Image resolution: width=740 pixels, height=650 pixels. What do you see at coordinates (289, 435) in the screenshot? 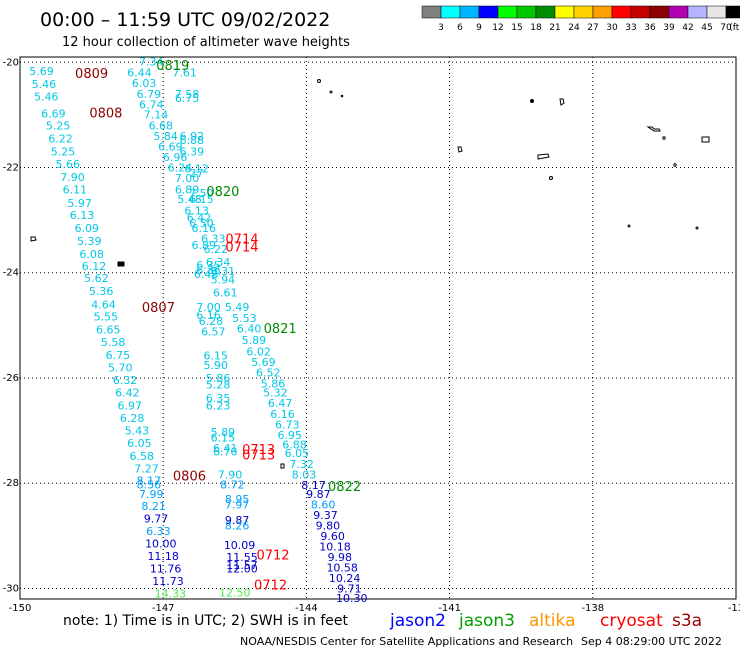
I see `wave-height-value: 6.95` at bounding box center [289, 435].